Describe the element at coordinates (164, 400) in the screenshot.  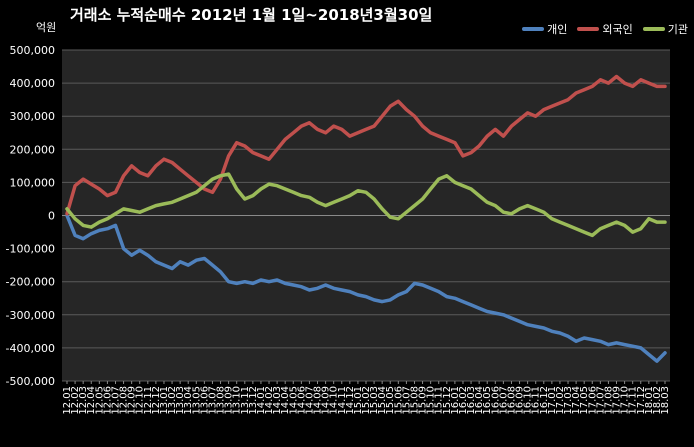
I see `x-tick-label: 13.01` at that location.